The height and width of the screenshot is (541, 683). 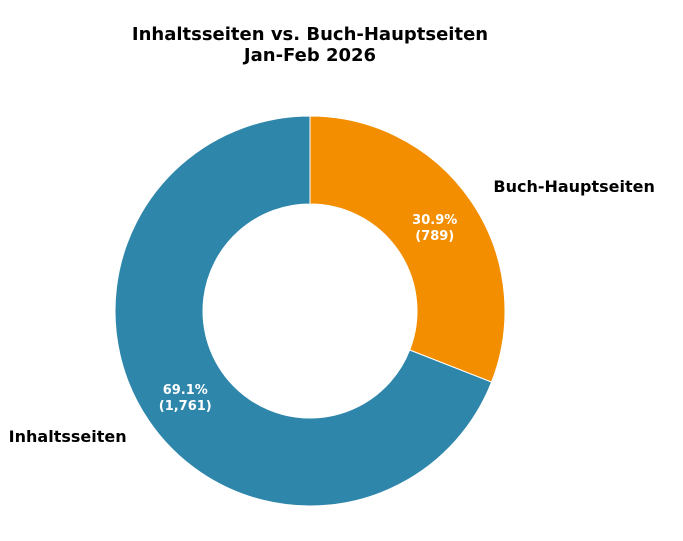 I want to click on slice-percent-inhaltsseiten: 69.1%, so click(x=185, y=390).